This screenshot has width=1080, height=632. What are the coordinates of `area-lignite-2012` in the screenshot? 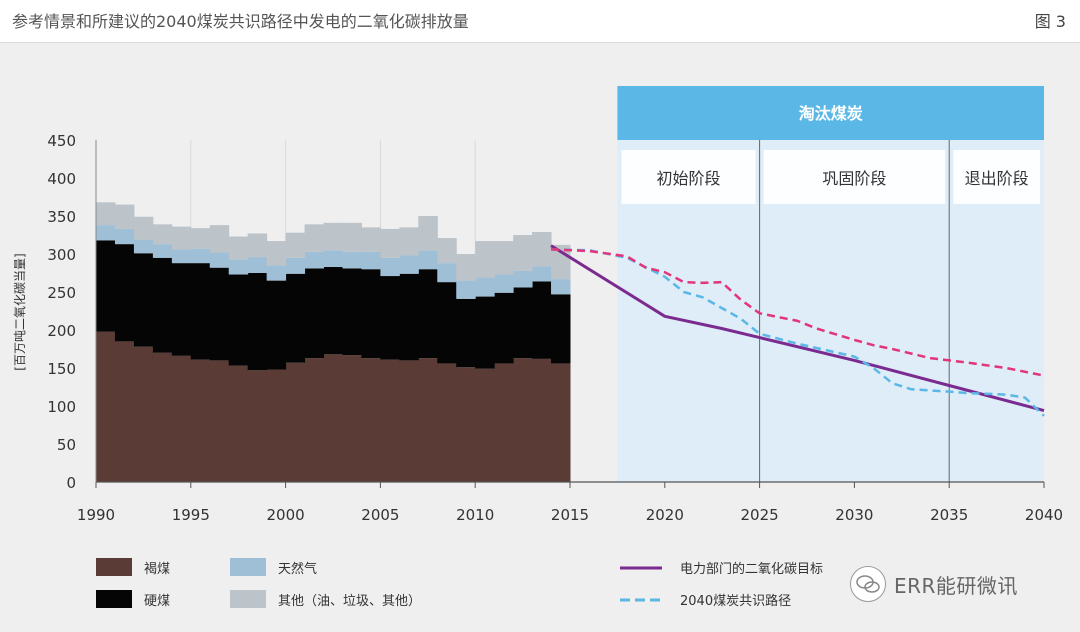 It's located at (523, 420).